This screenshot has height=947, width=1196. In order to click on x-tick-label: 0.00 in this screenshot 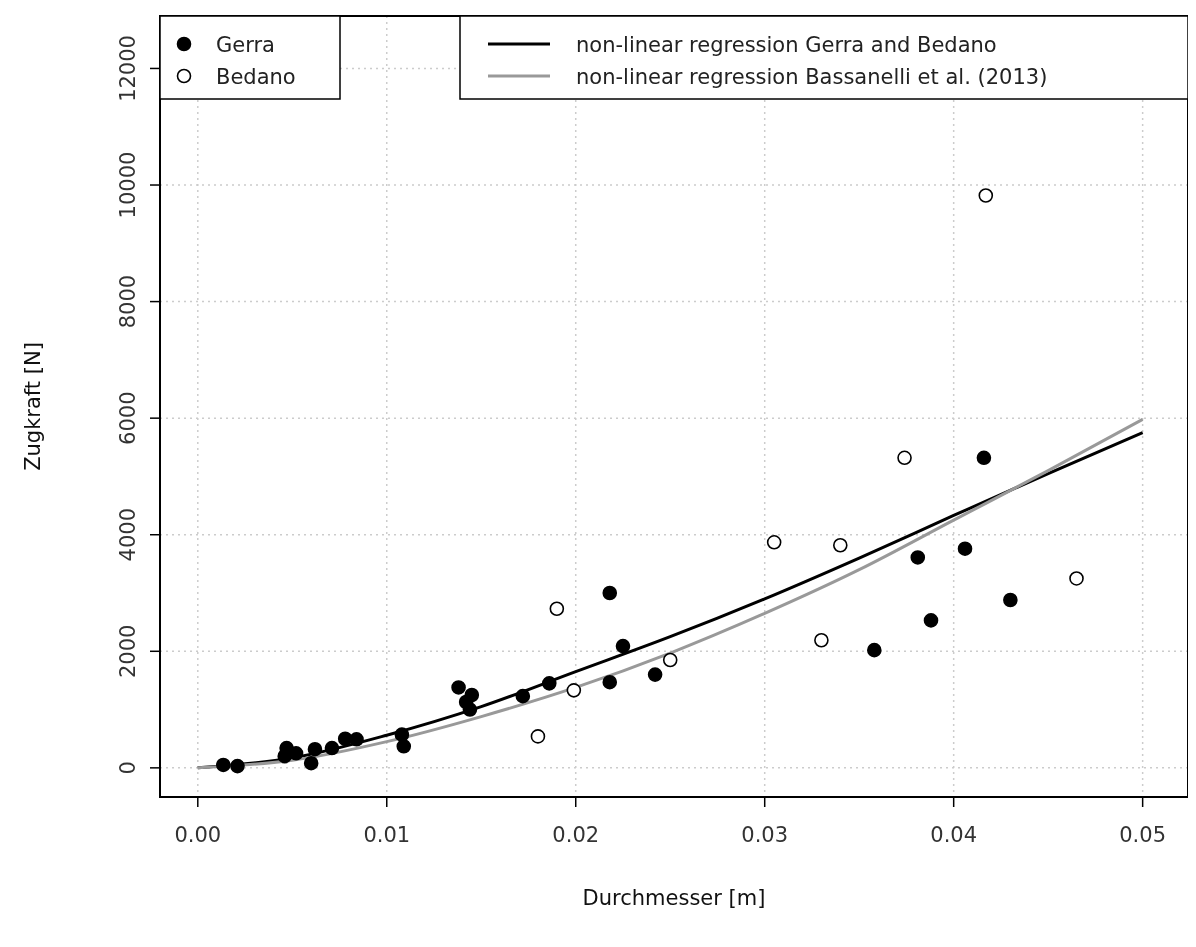, I will do `click(198, 835)`.